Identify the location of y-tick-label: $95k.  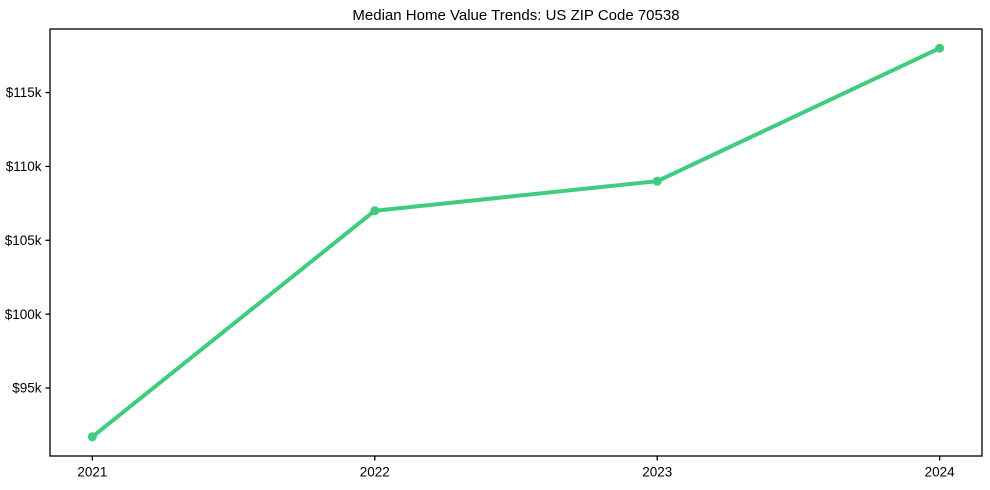
(27, 388).